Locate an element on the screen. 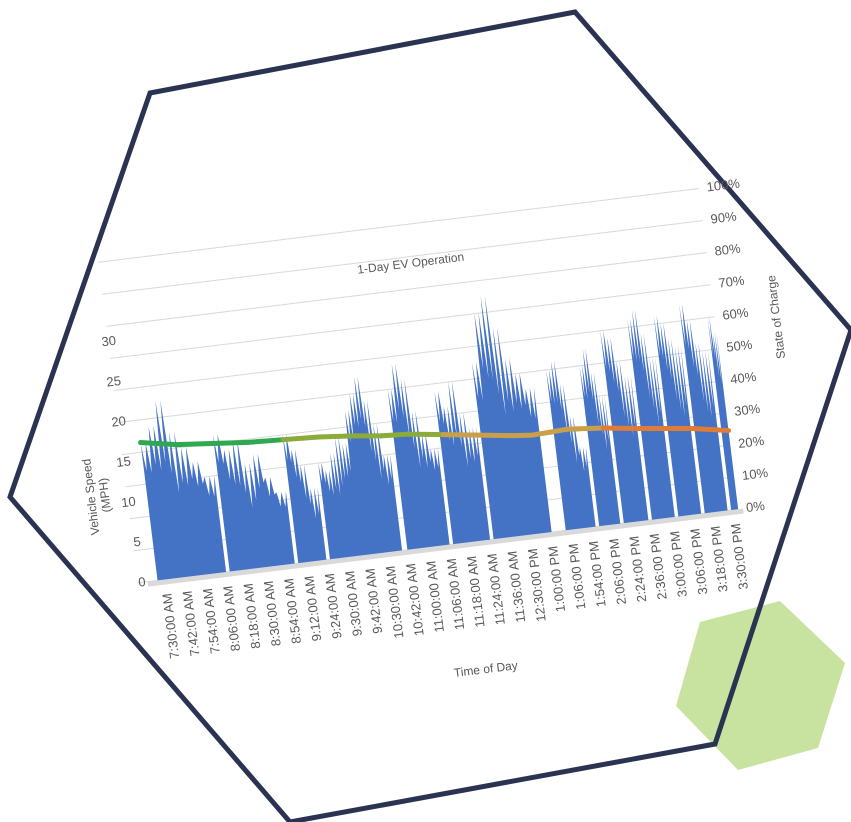  y2-tick-label: 20% is located at coordinates (751, 442).